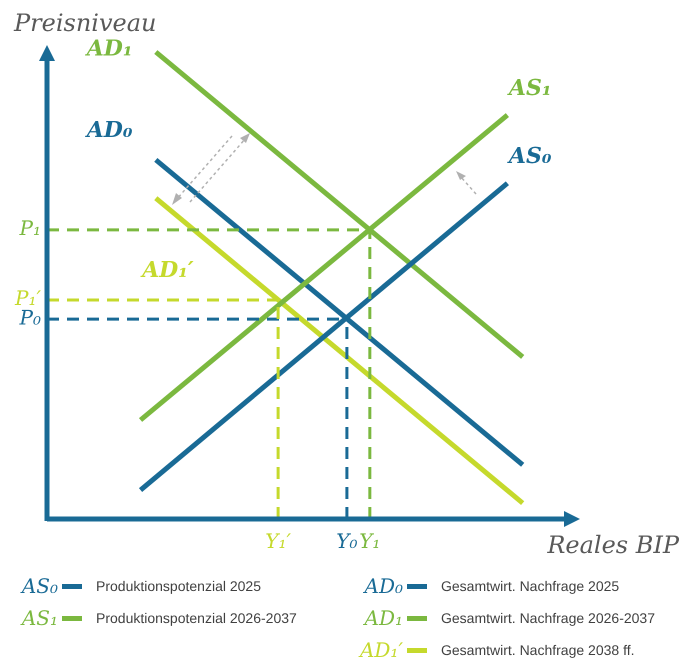  Describe the element at coordinates (548, 618) in the screenshot. I see `text: Gesamtwirt. Nachfrage 2026-2037` at that location.